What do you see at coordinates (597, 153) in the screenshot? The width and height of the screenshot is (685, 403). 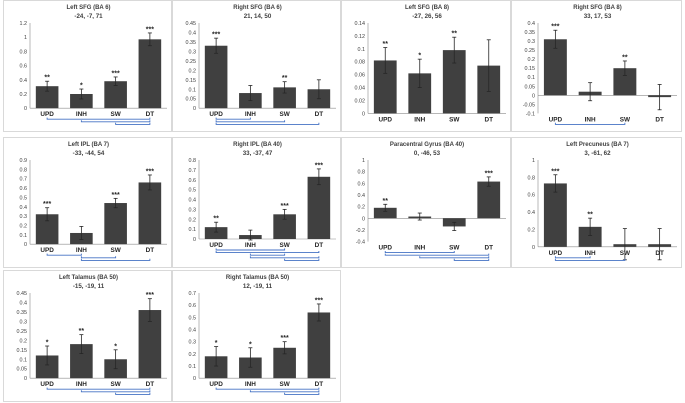 I see `chart-coordinates: 3, -61, 62` at bounding box center [597, 153].